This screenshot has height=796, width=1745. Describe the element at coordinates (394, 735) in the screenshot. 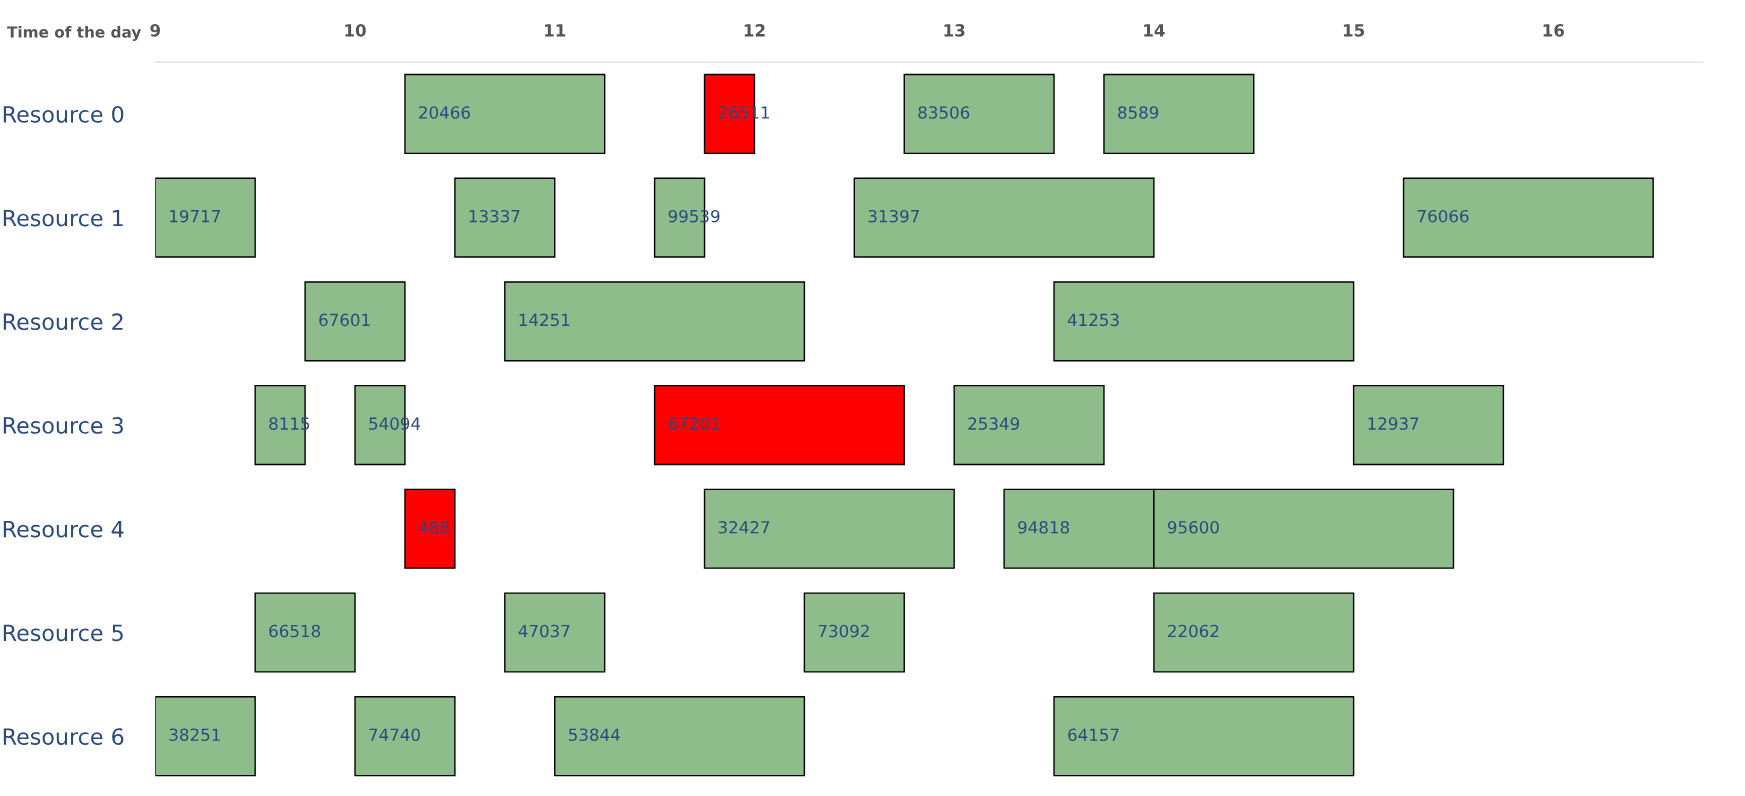

I see `annotation: 74740` at that location.